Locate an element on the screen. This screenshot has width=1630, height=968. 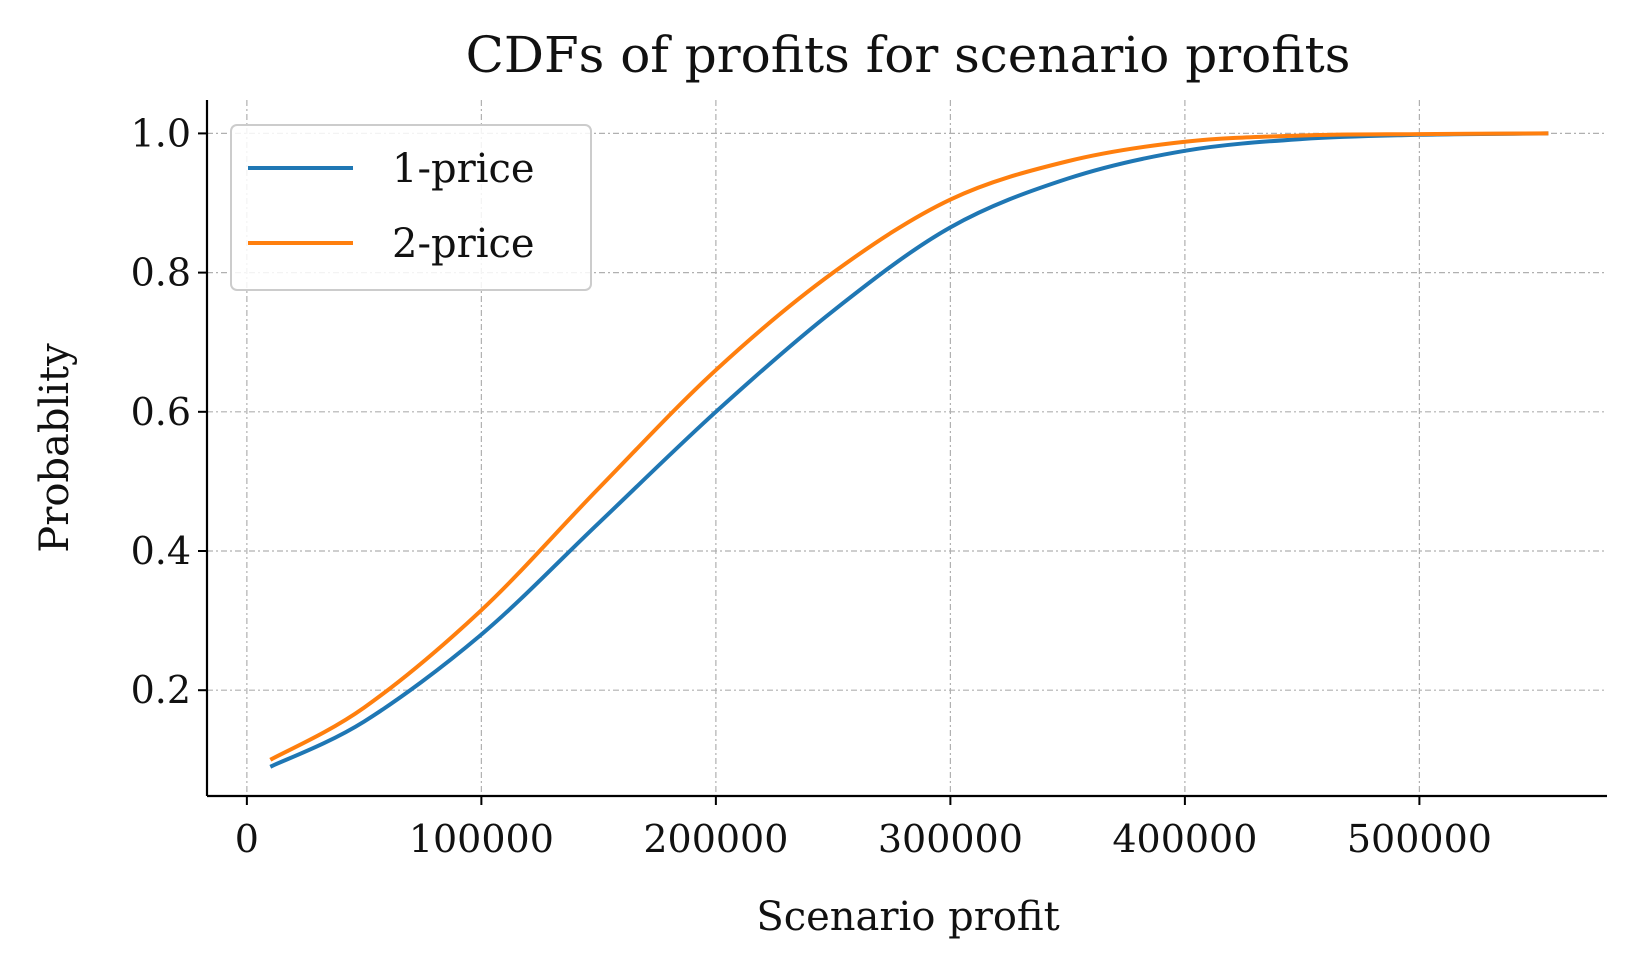
legend: 1-price 2-price is located at coordinates (411, 207).